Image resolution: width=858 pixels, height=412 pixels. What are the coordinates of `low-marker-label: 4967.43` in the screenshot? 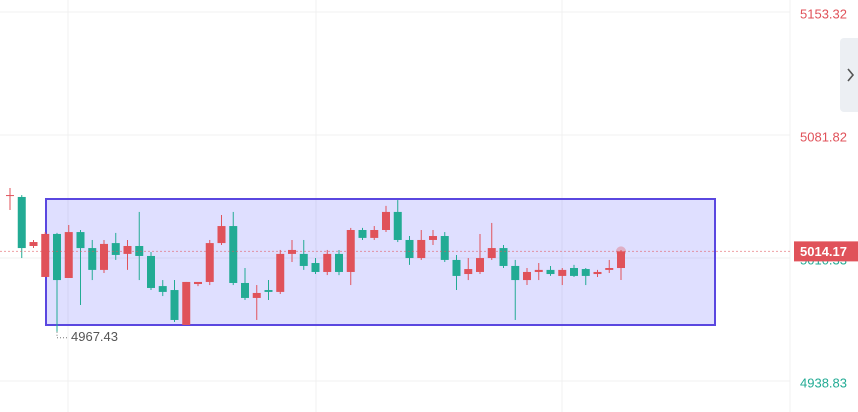 It's located at (94, 336).